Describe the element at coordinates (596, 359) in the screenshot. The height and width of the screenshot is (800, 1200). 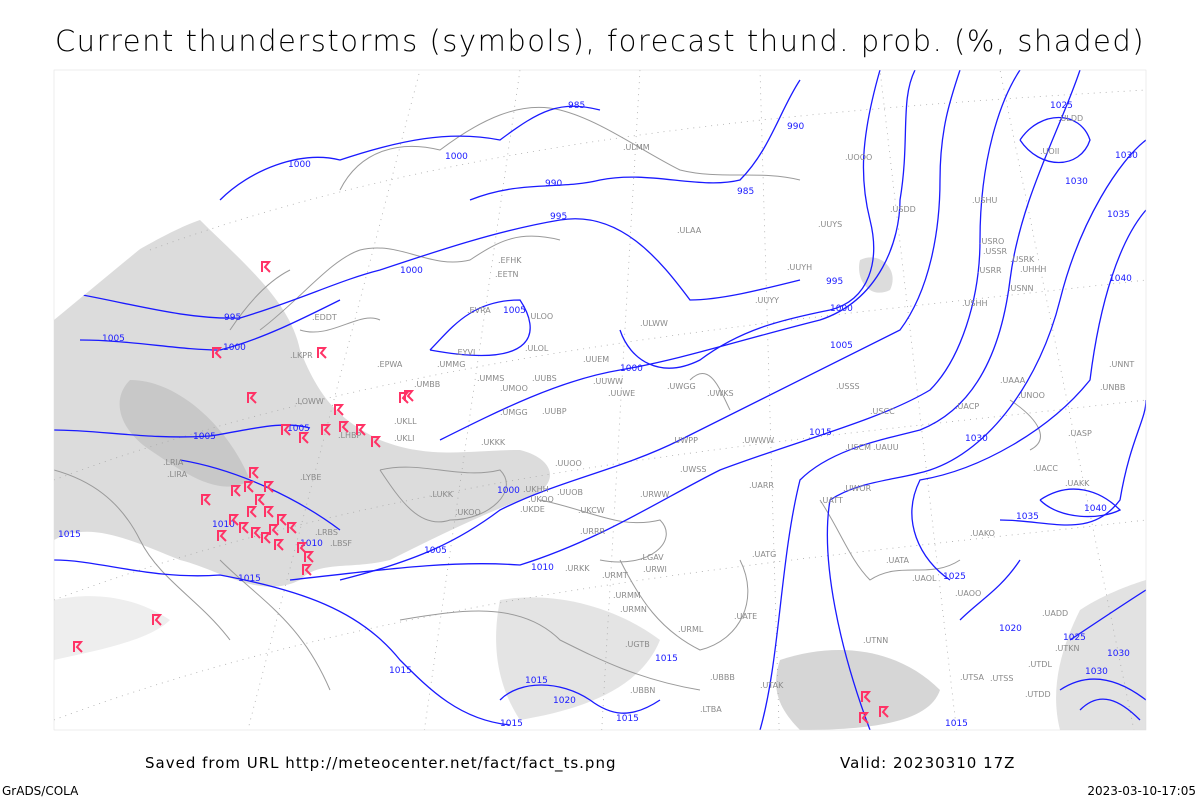
I see `station-label: .UUEM` at that location.